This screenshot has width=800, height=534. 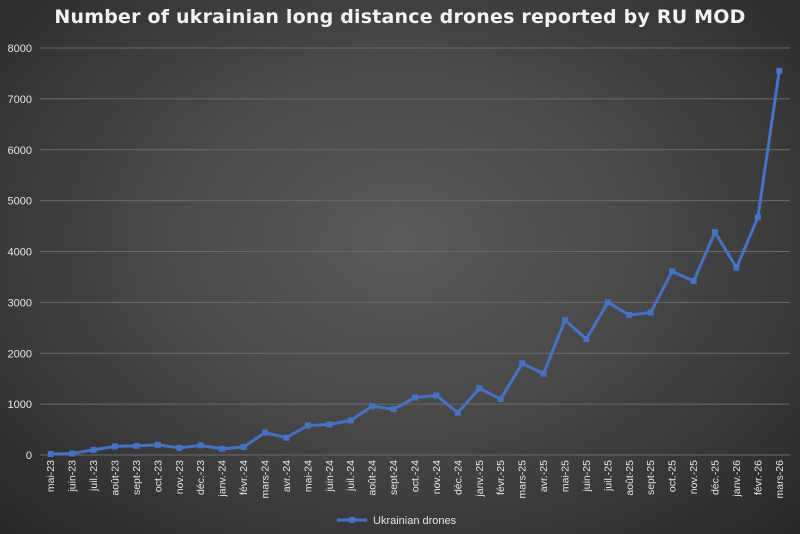 I want to click on x-tick-label: nov.-23, so click(x=180, y=477).